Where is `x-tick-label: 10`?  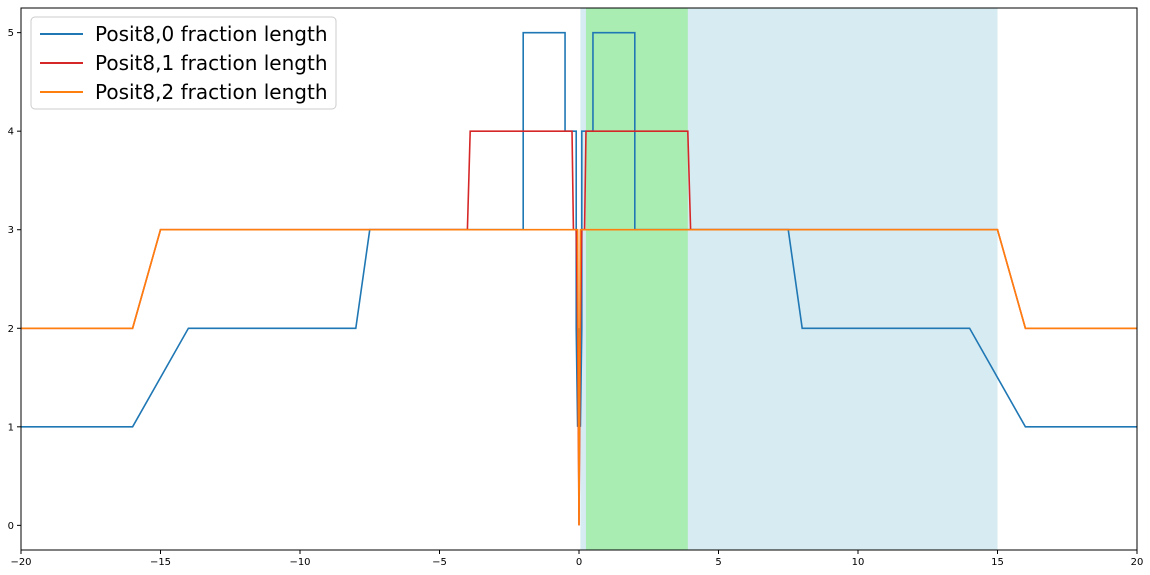 x-tick-label: 10 is located at coordinates (858, 562).